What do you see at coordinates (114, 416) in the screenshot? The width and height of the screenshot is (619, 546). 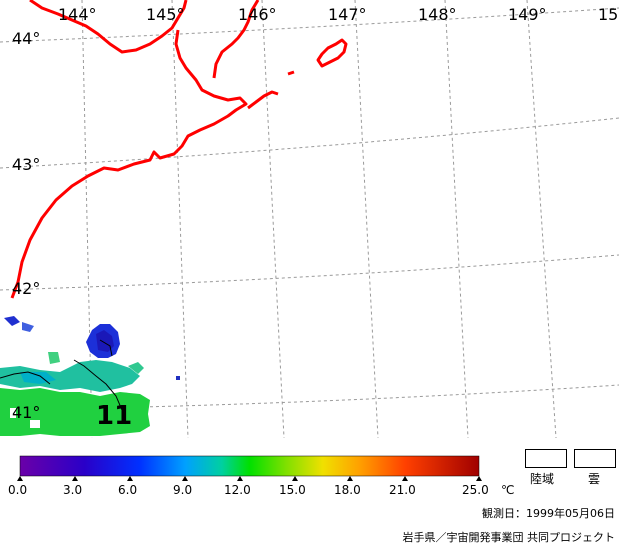 I see `contour-label: 11` at bounding box center [114, 416].